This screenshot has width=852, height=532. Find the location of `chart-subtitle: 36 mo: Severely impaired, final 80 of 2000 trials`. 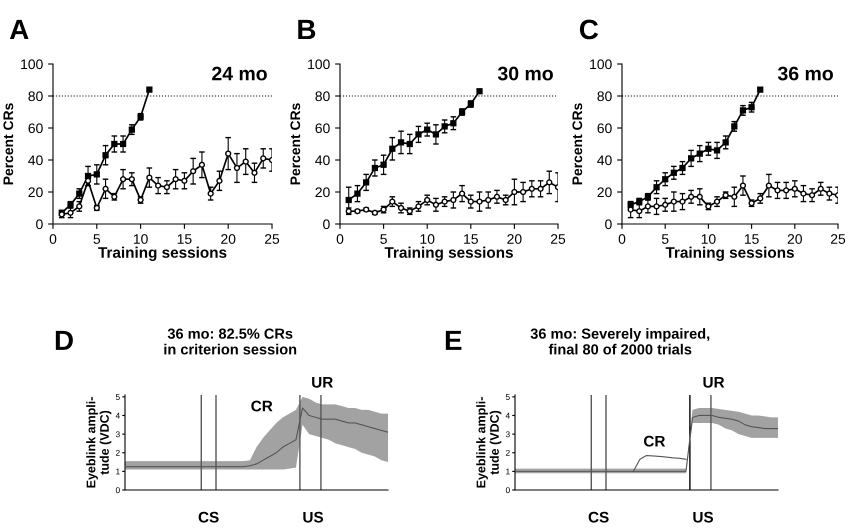

chart-subtitle: 36 mo: Severely impaired, final 80 of 2000 trials is located at coordinates (620, 341).